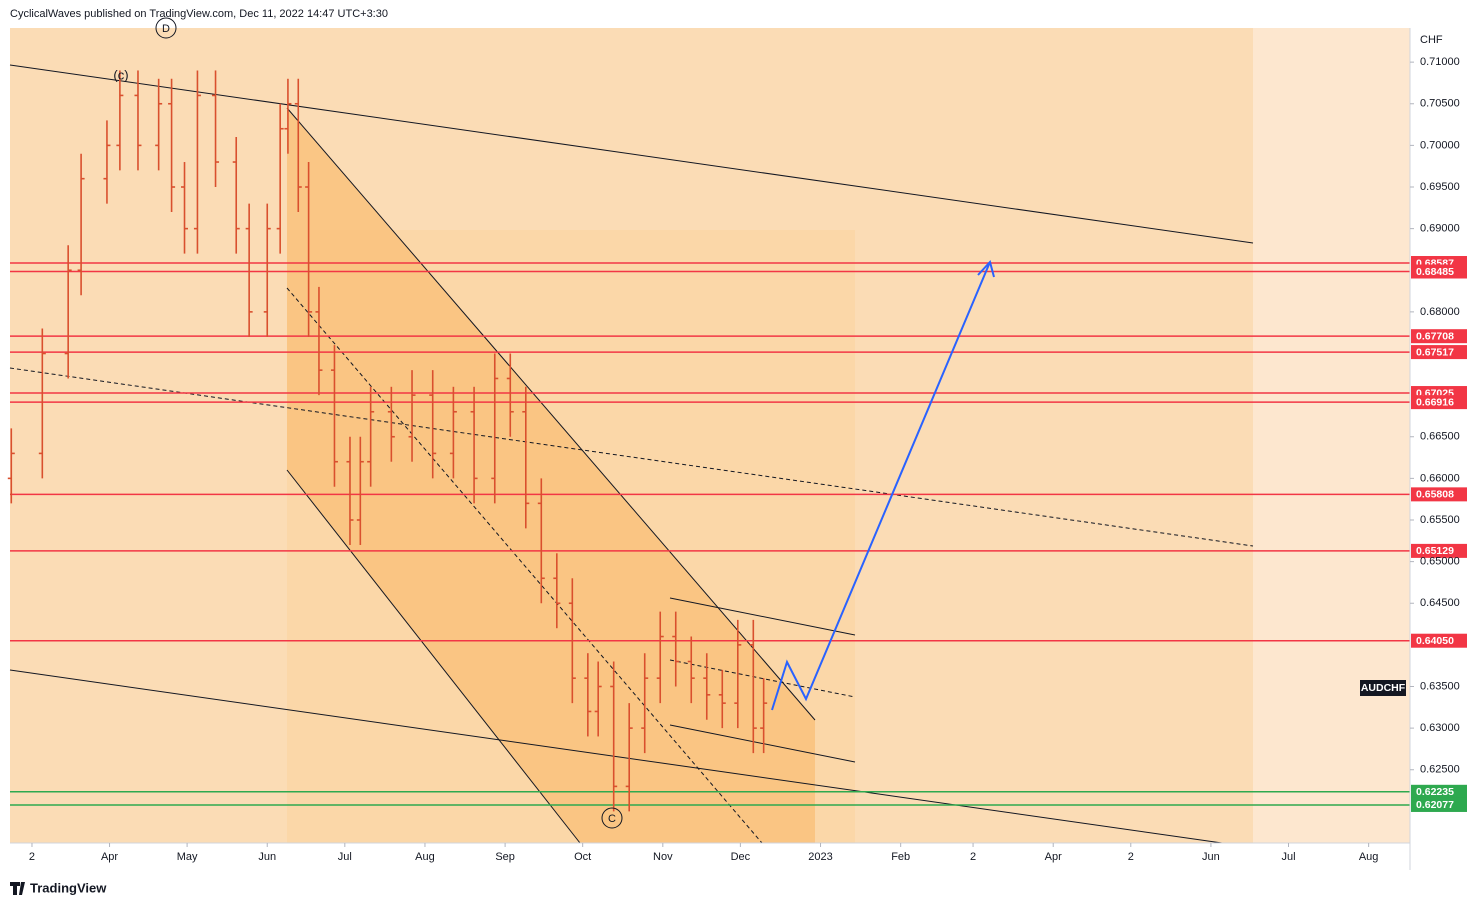  Describe the element at coordinates (17, 888) in the screenshot. I see `brand-logo` at that location.